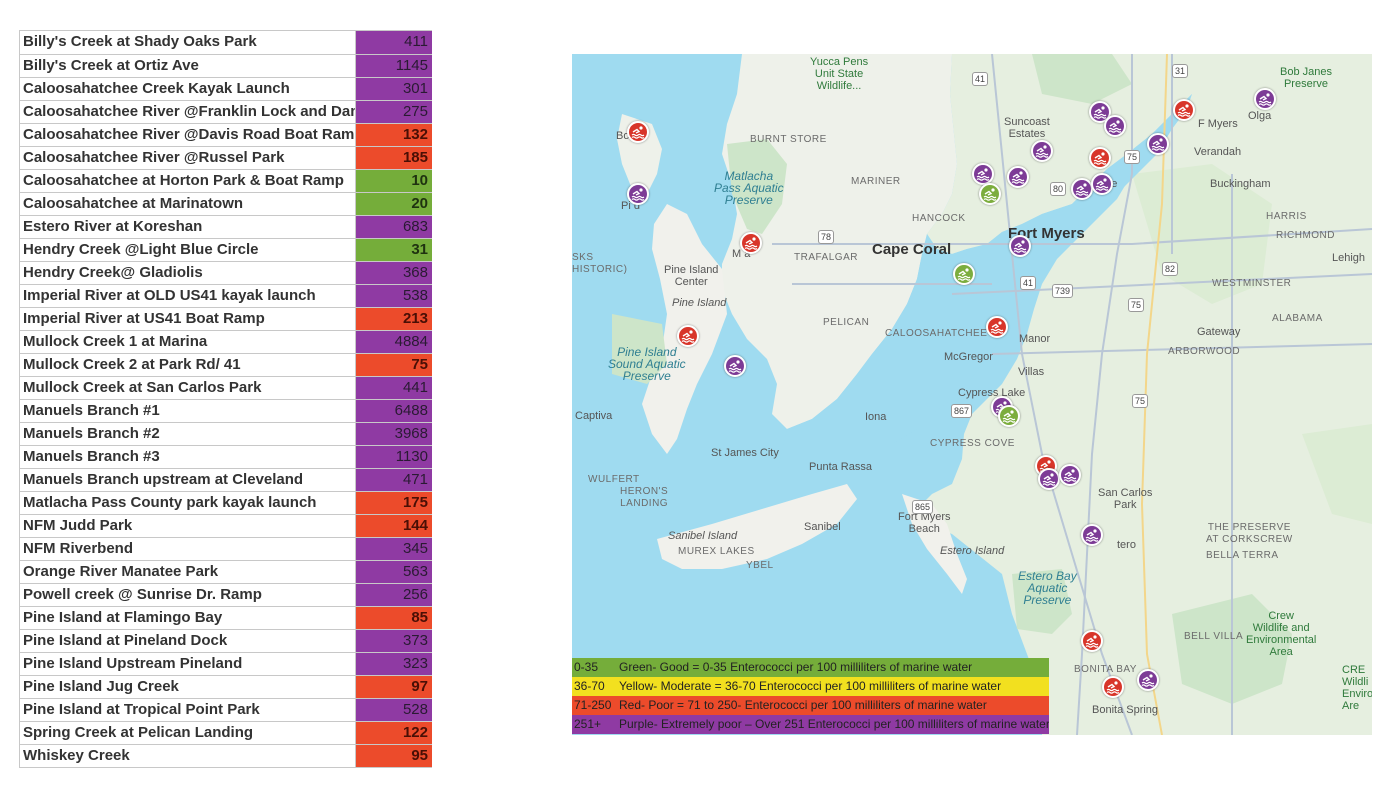 The height and width of the screenshot is (799, 1389). Describe the element at coordinates (226, 549) in the screenshot. I see `table-row: NFM Riverbend 345` at that location.